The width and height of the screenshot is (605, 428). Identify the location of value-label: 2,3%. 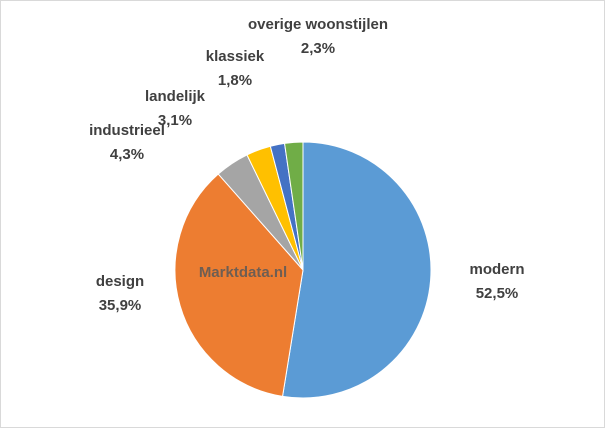
(318, 48).